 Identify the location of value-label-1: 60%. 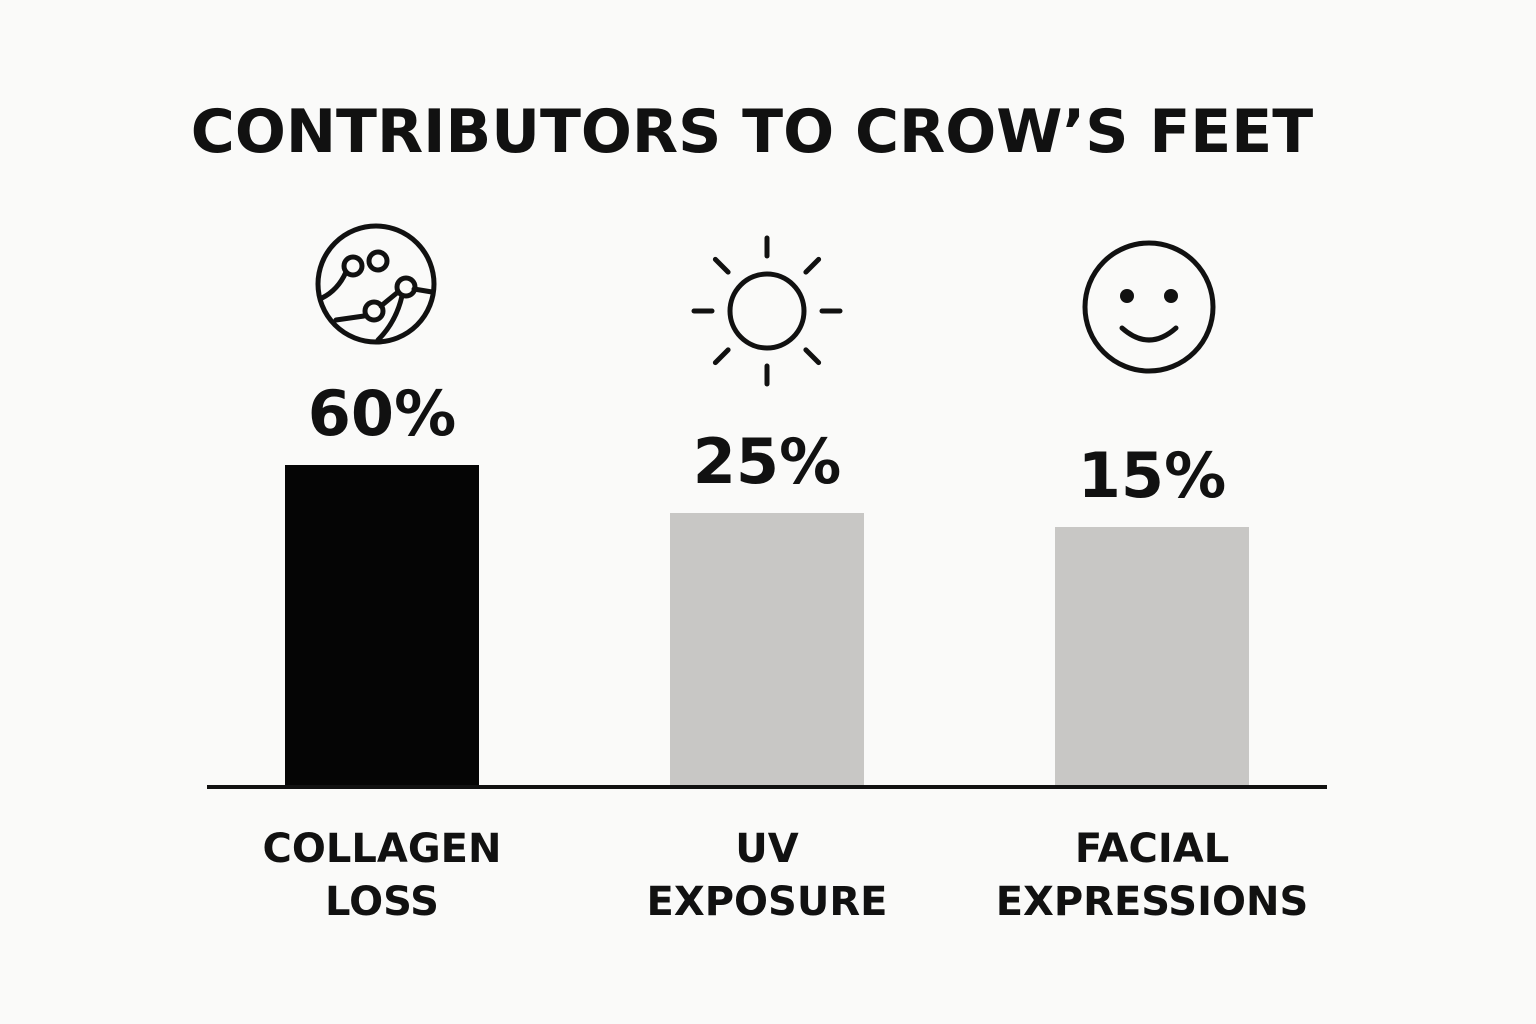
(382, 413).